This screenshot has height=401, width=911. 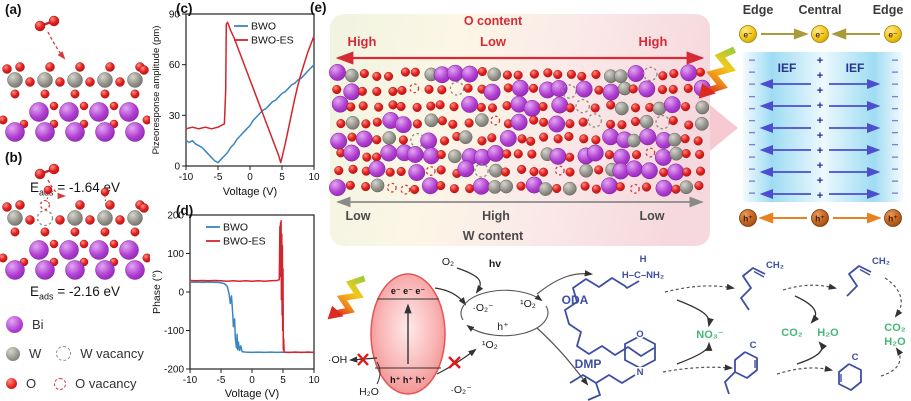 I want to click on oda-to-nitrate-arrow, so click(x=695, y=313).